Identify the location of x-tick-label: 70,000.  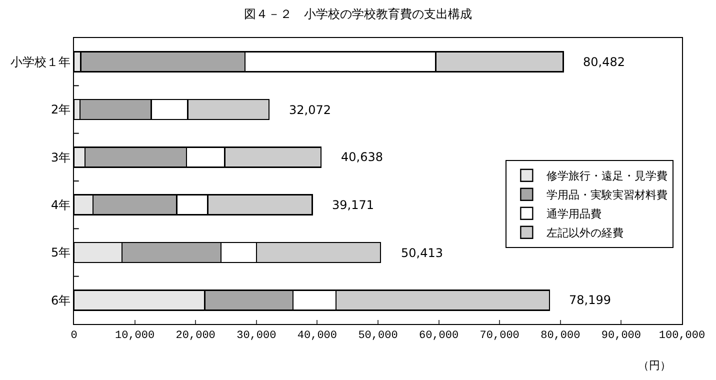
(500, 336).